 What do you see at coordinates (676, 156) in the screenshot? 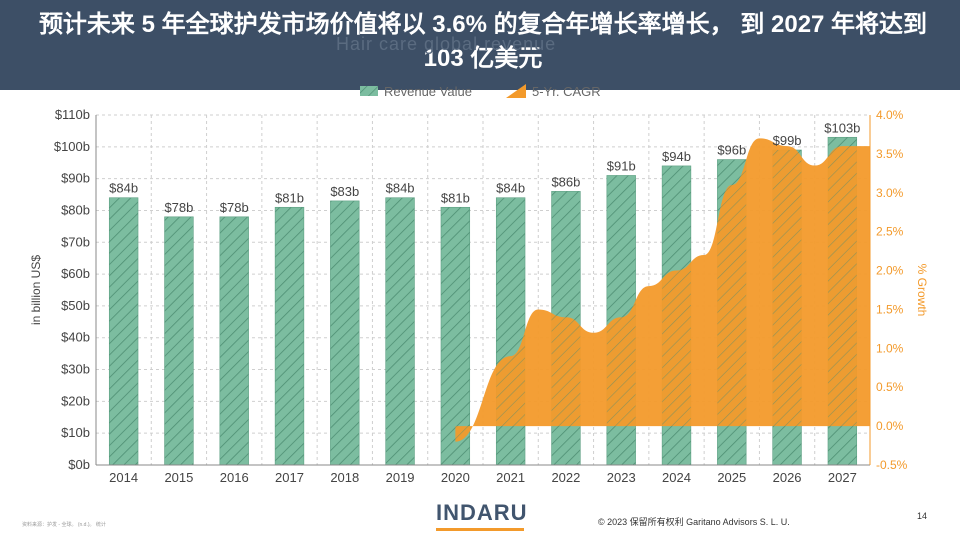
I see `bar-value-label: $94b` at bounding box center [676, 156].